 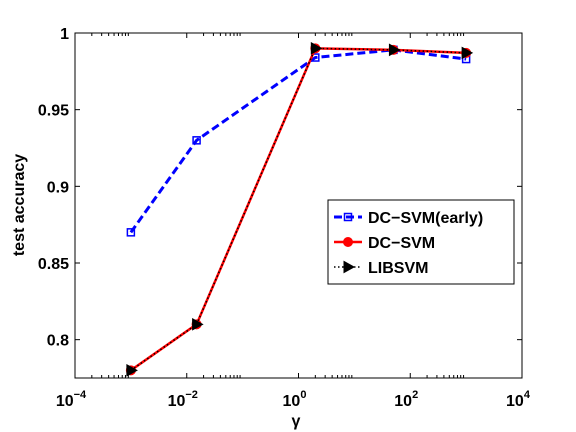 What do you see at coordinates (425, 218) in the screenshot?
I see `legend-label: DC−SVM(early)` at bounding box center [425, 218].